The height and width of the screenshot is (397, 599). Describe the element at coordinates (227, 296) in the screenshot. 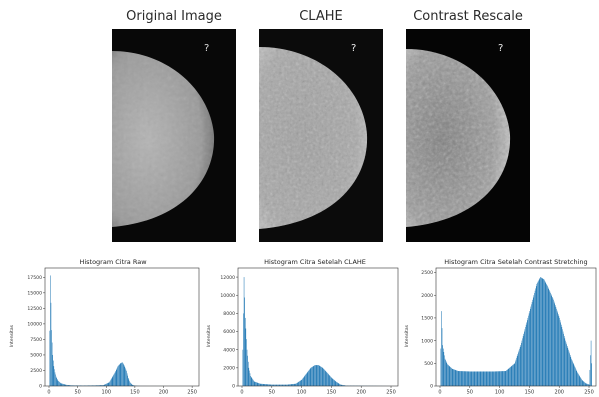

I see `y-tick-label: 10000` at that location.